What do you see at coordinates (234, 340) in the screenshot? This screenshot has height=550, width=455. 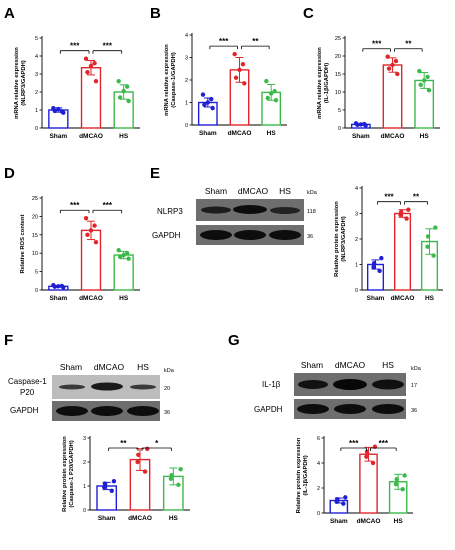 I see `panel-label-G: G` at bounding box center [234, 340].